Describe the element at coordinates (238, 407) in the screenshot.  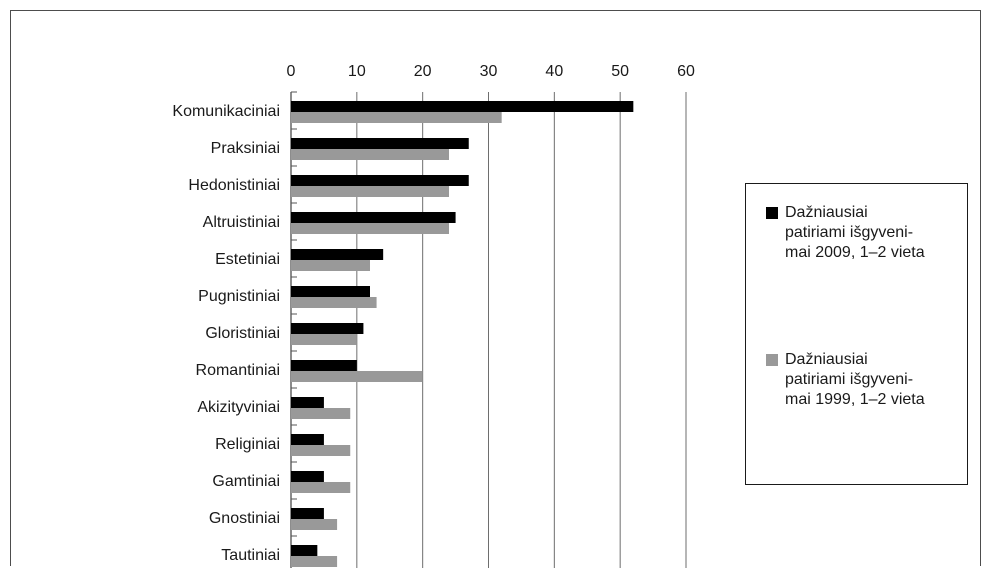
I see `category-label: Akizityviniai` at that location.